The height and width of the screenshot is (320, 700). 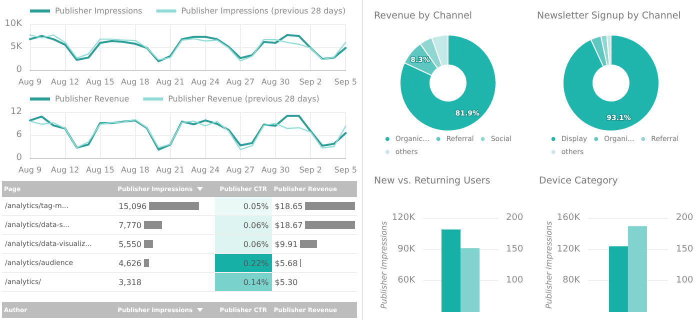 What do you see at coordinates (132, 206) in the screenshot?
I see `data-label: 15,096` at bounding box center [132, 206].